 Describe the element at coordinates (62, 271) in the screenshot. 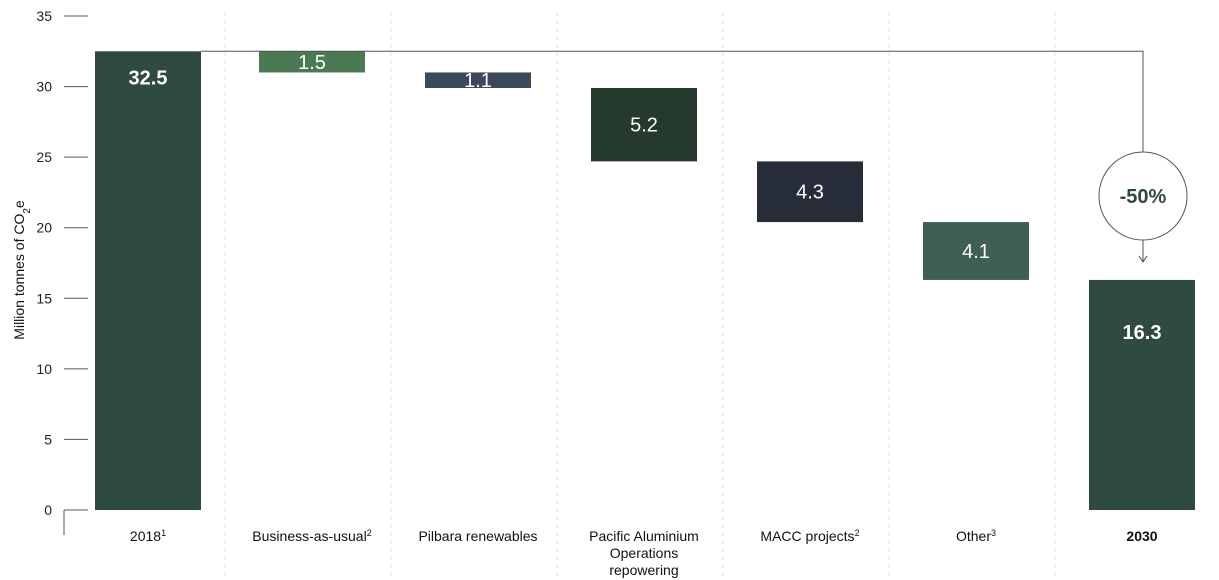

I see `y-axis: 0 5 10 15 20 25 30 35` at that location.